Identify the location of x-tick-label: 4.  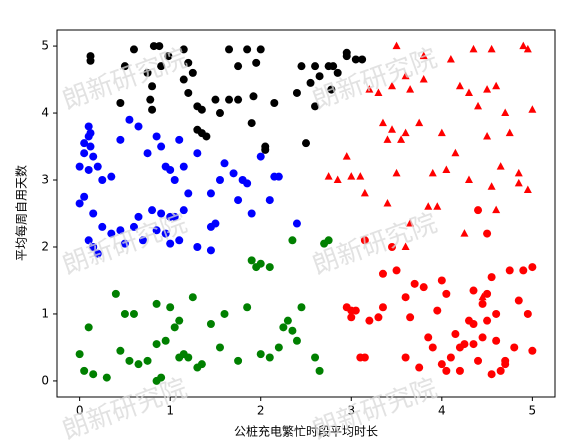
(442, 411).